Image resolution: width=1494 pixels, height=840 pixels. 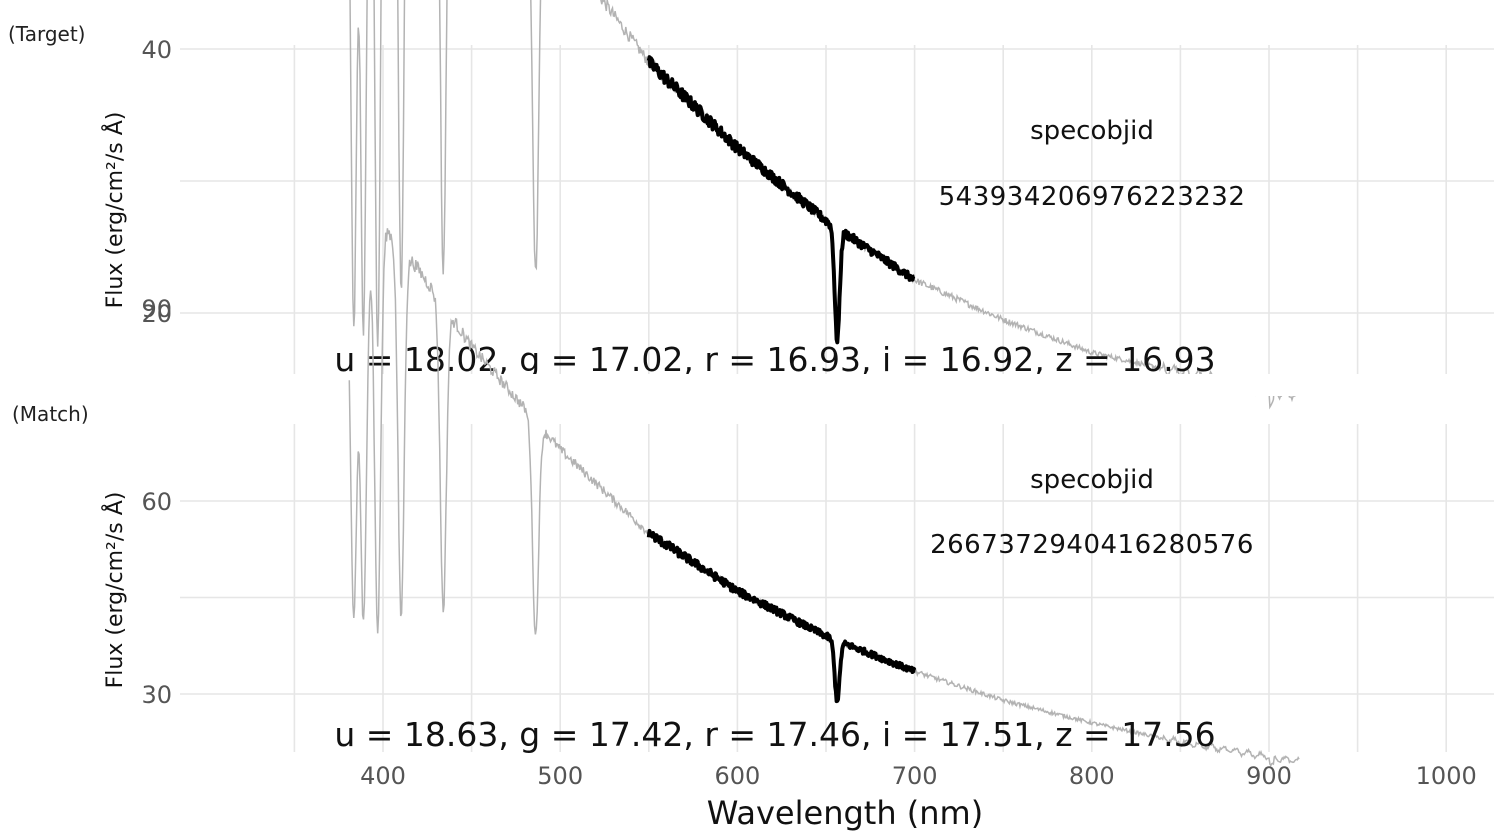 I want to click on match-y-tick-labels: 30 60 90, so click(x=156, y=502).